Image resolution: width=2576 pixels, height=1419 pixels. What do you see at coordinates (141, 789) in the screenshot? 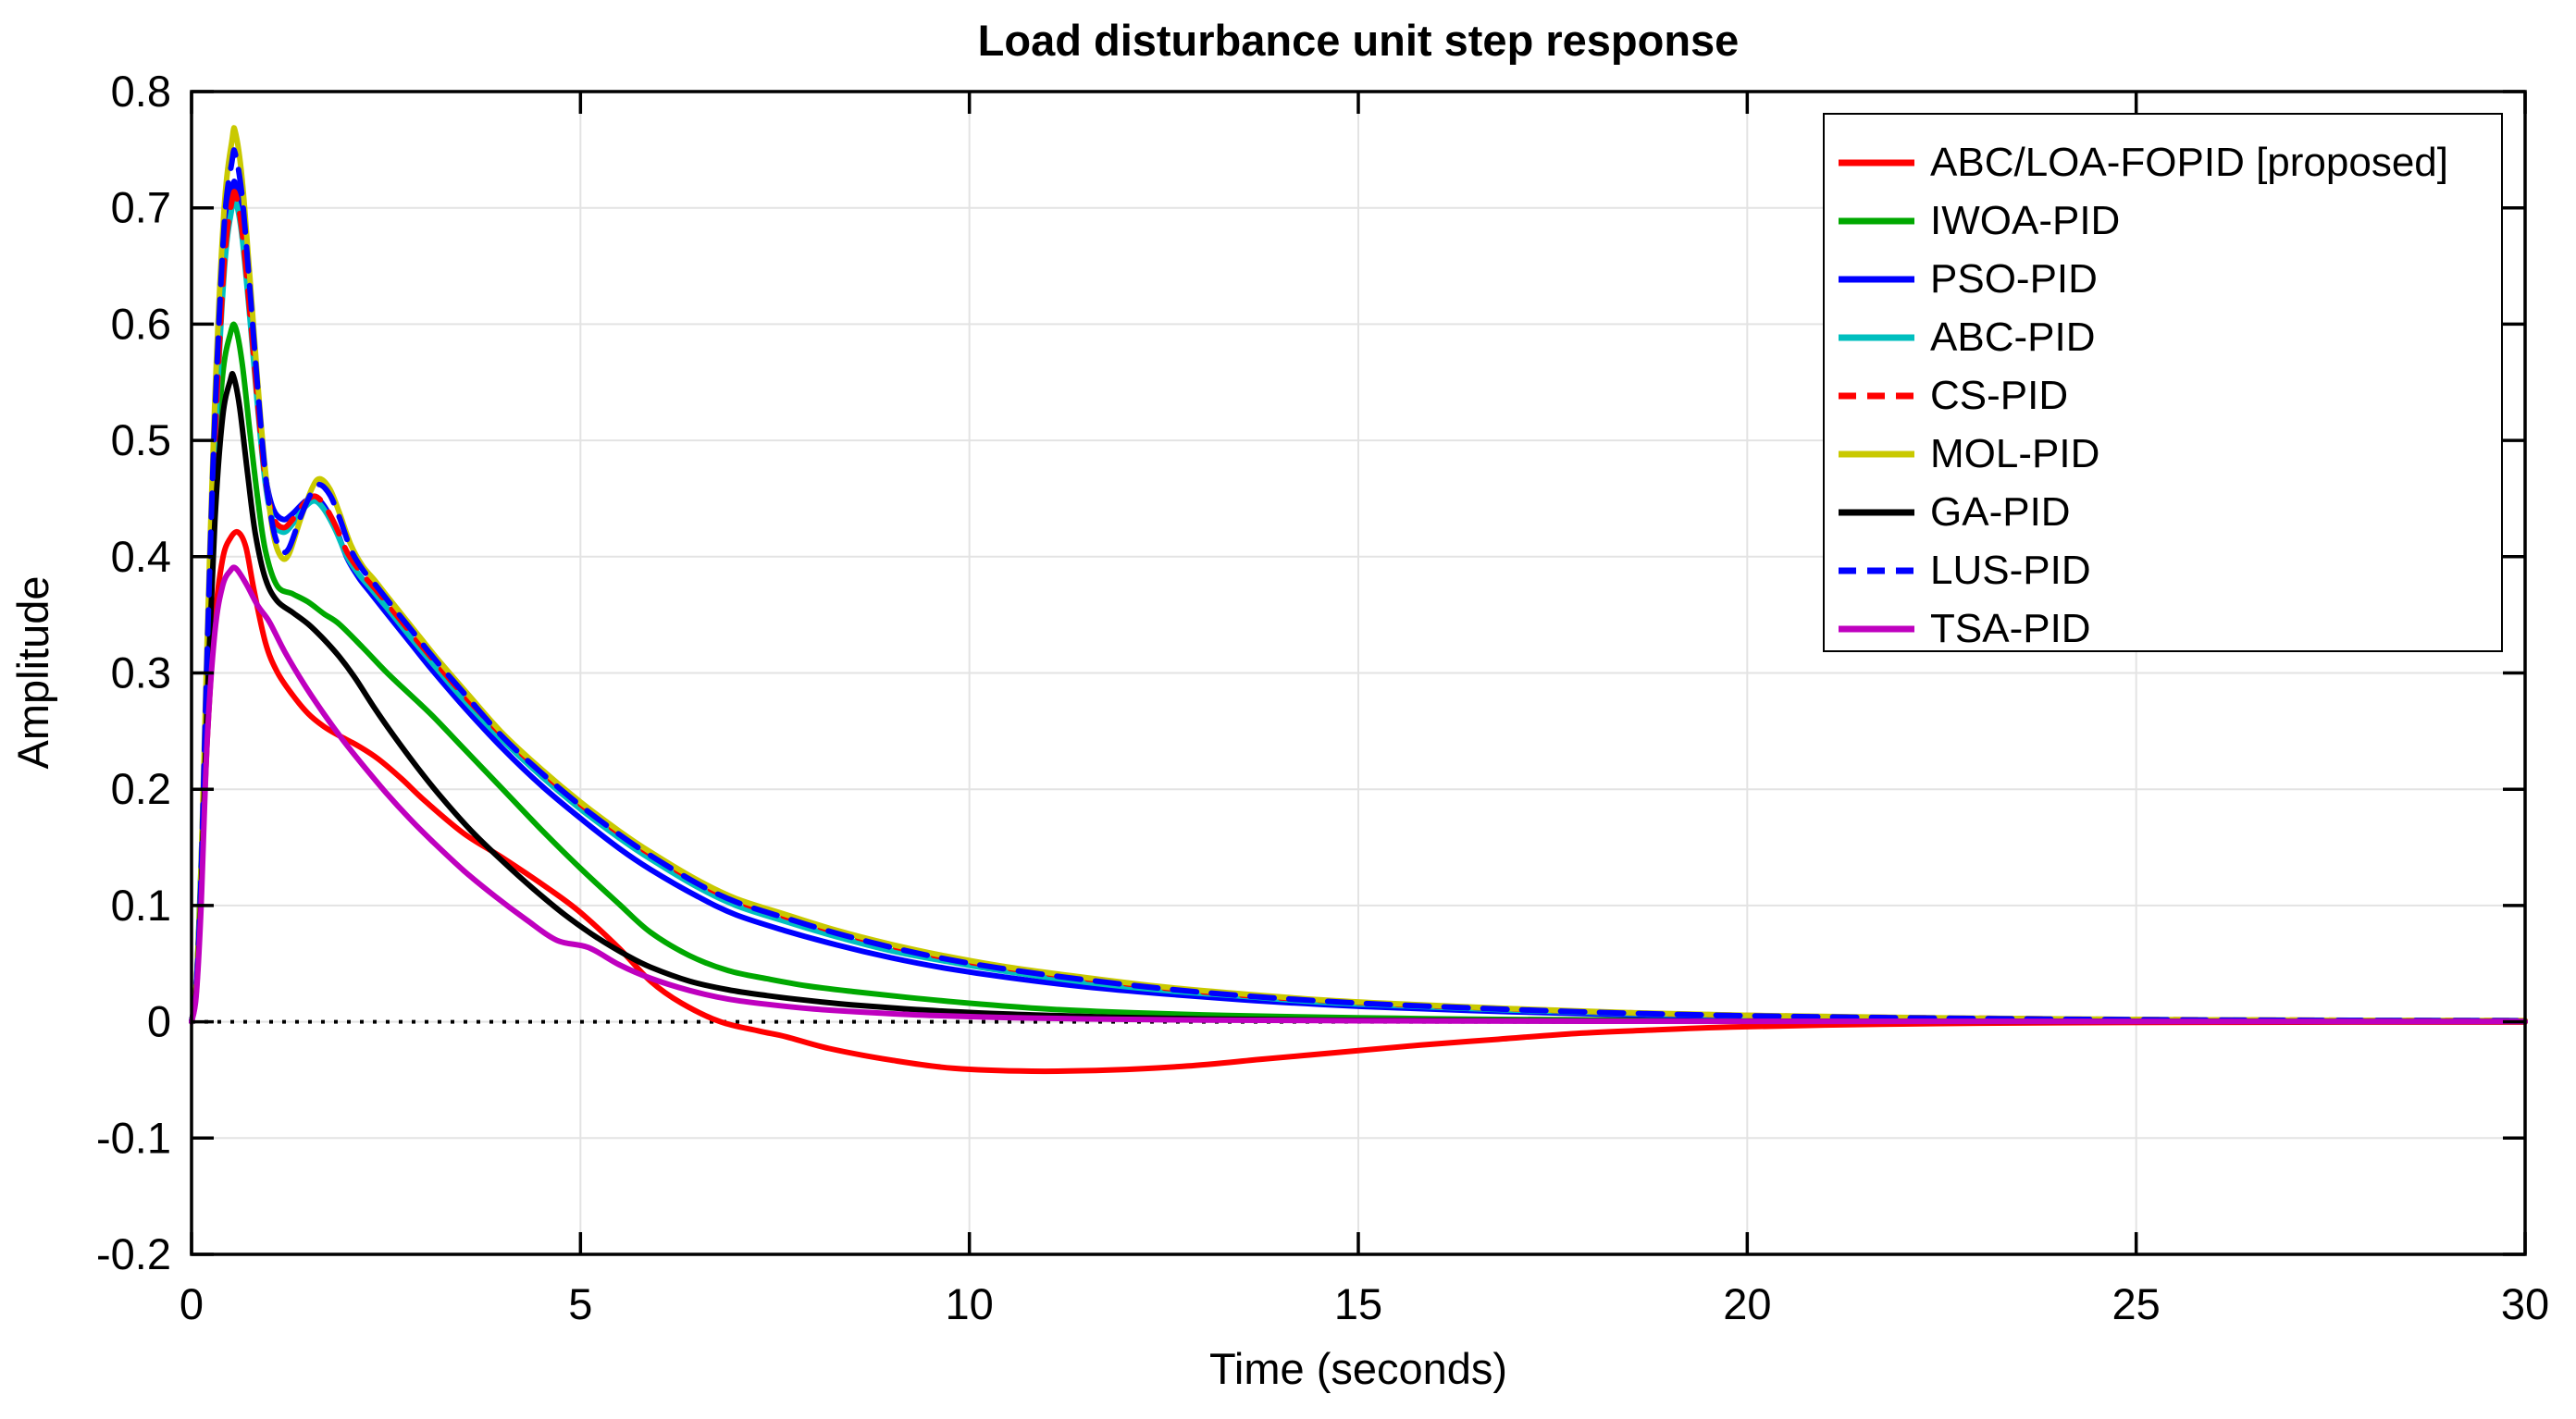
I see `y-tick-label-0.2: 0.2` at bounding box center [141, 789].